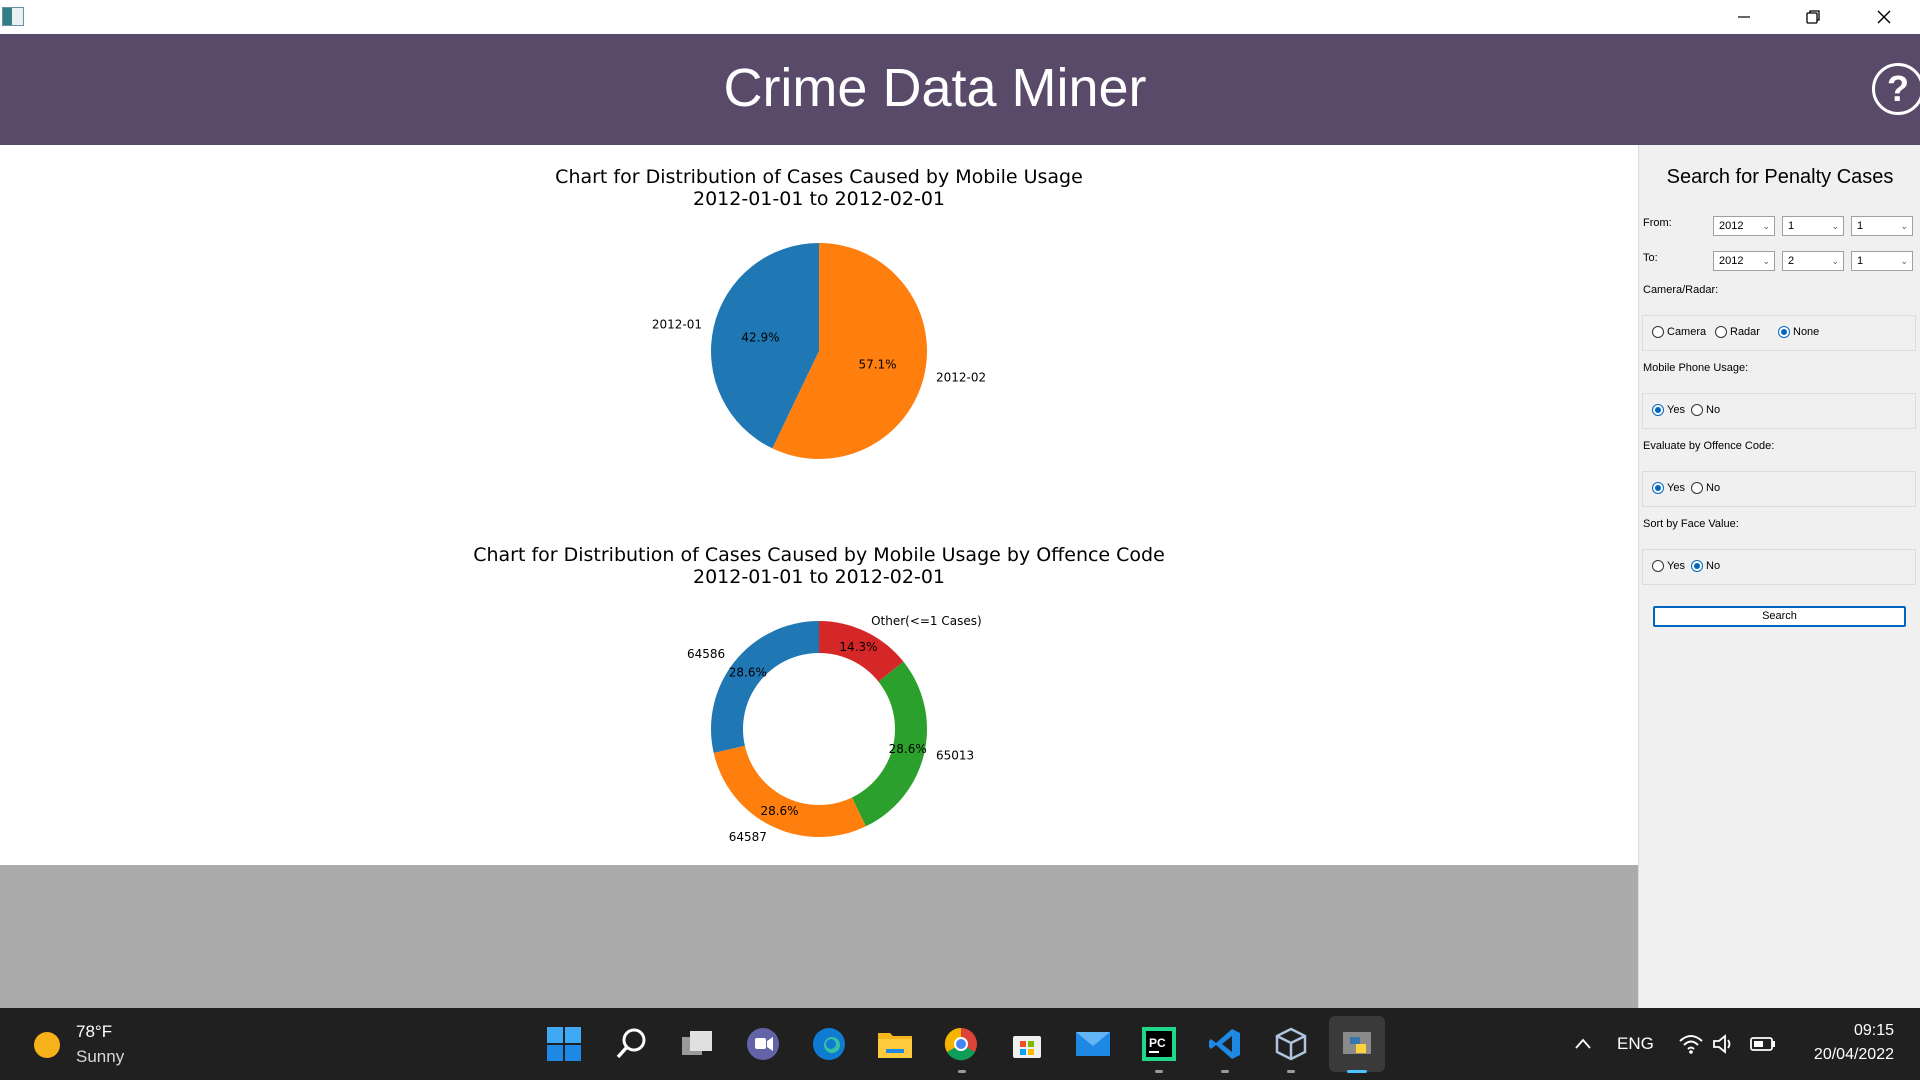 The image size is (1920, 1080). What do you see at coordinates (1713, 410) in the screenshot?
I see `mobile-no-label: No` at bounding box center [1713, 410].